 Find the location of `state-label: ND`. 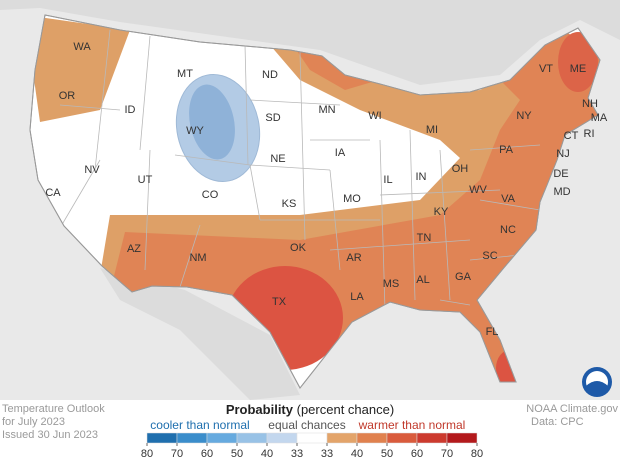

state-label: ND is located at coordinates (270, 75).